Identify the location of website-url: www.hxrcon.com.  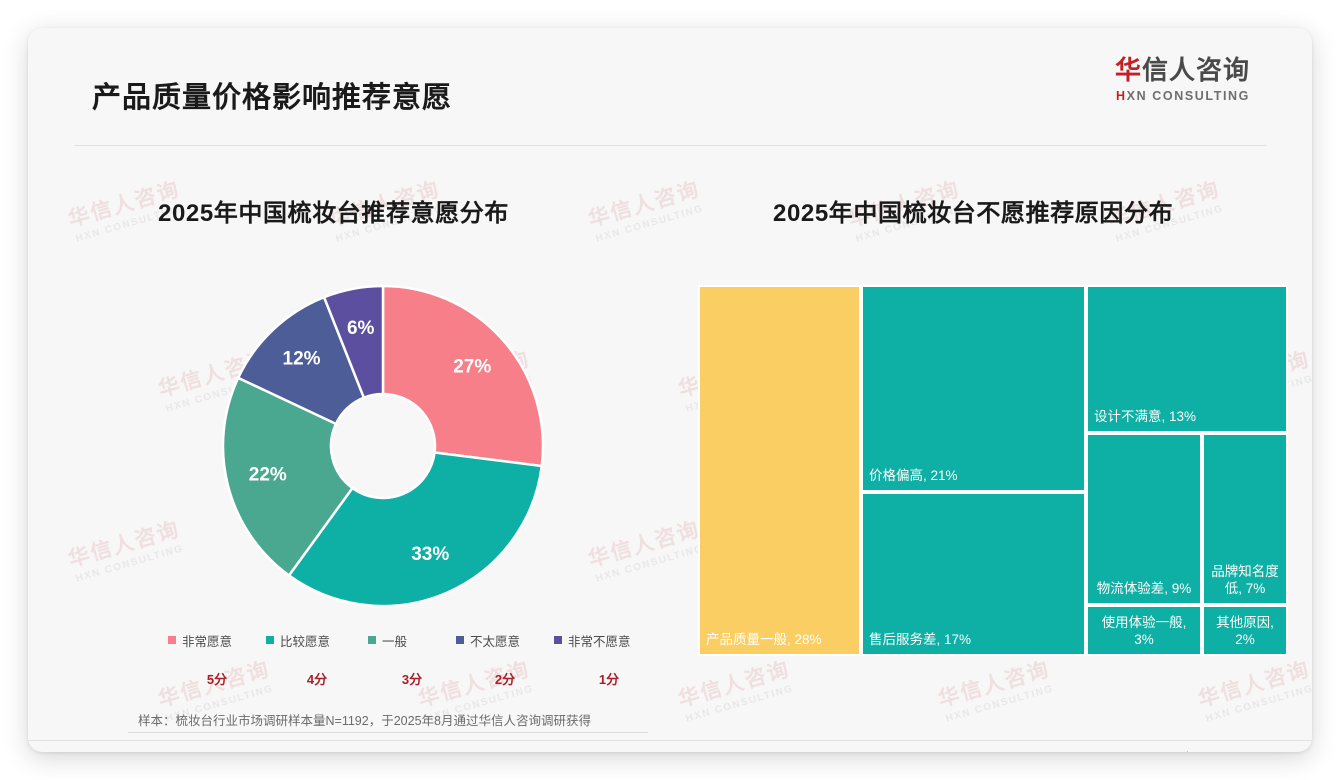
(1202, 750).